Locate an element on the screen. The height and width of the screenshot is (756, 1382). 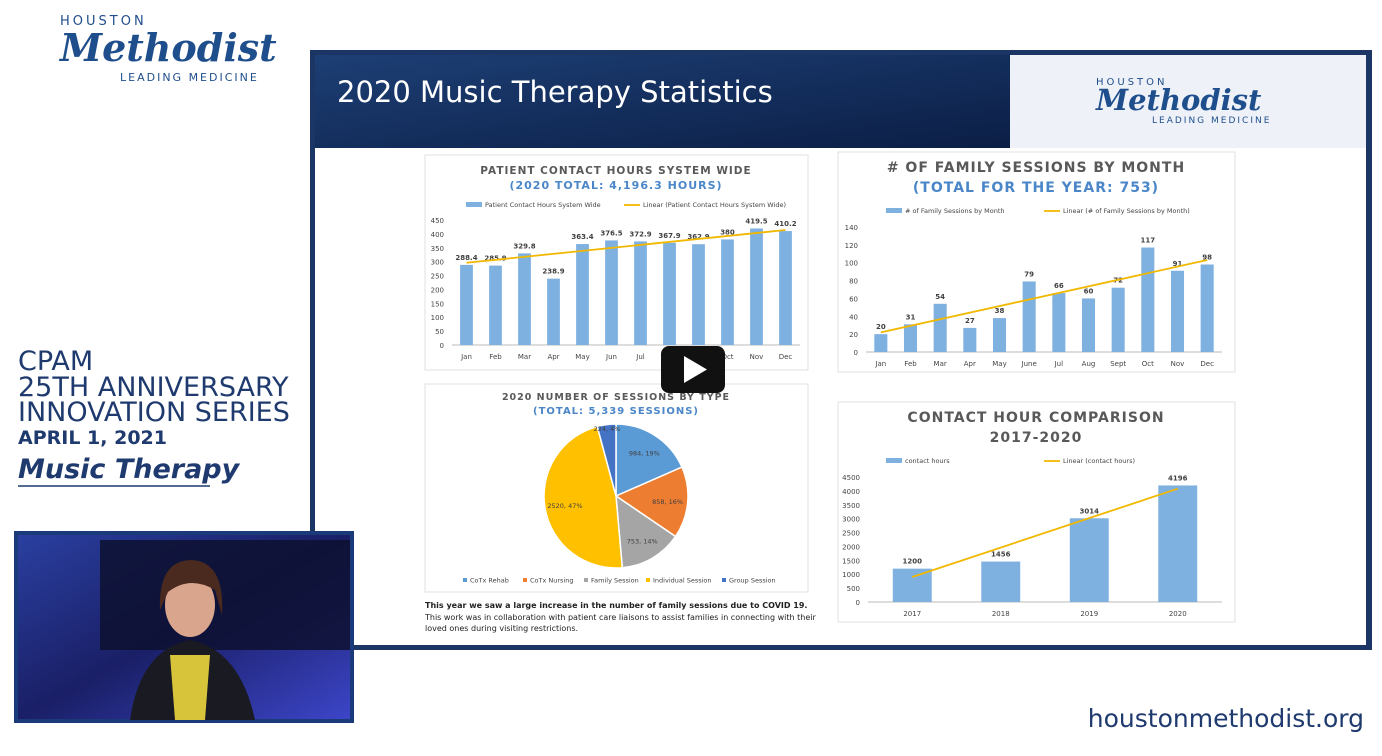
slice-label: 224, 4% is located at coordinates (607, 429).